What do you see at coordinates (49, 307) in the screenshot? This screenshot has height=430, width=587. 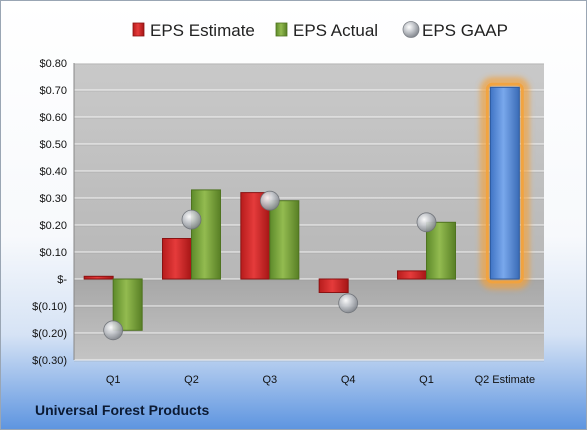 I see `y-tick-label: $(0.10)` at bounding box center [49, 307].